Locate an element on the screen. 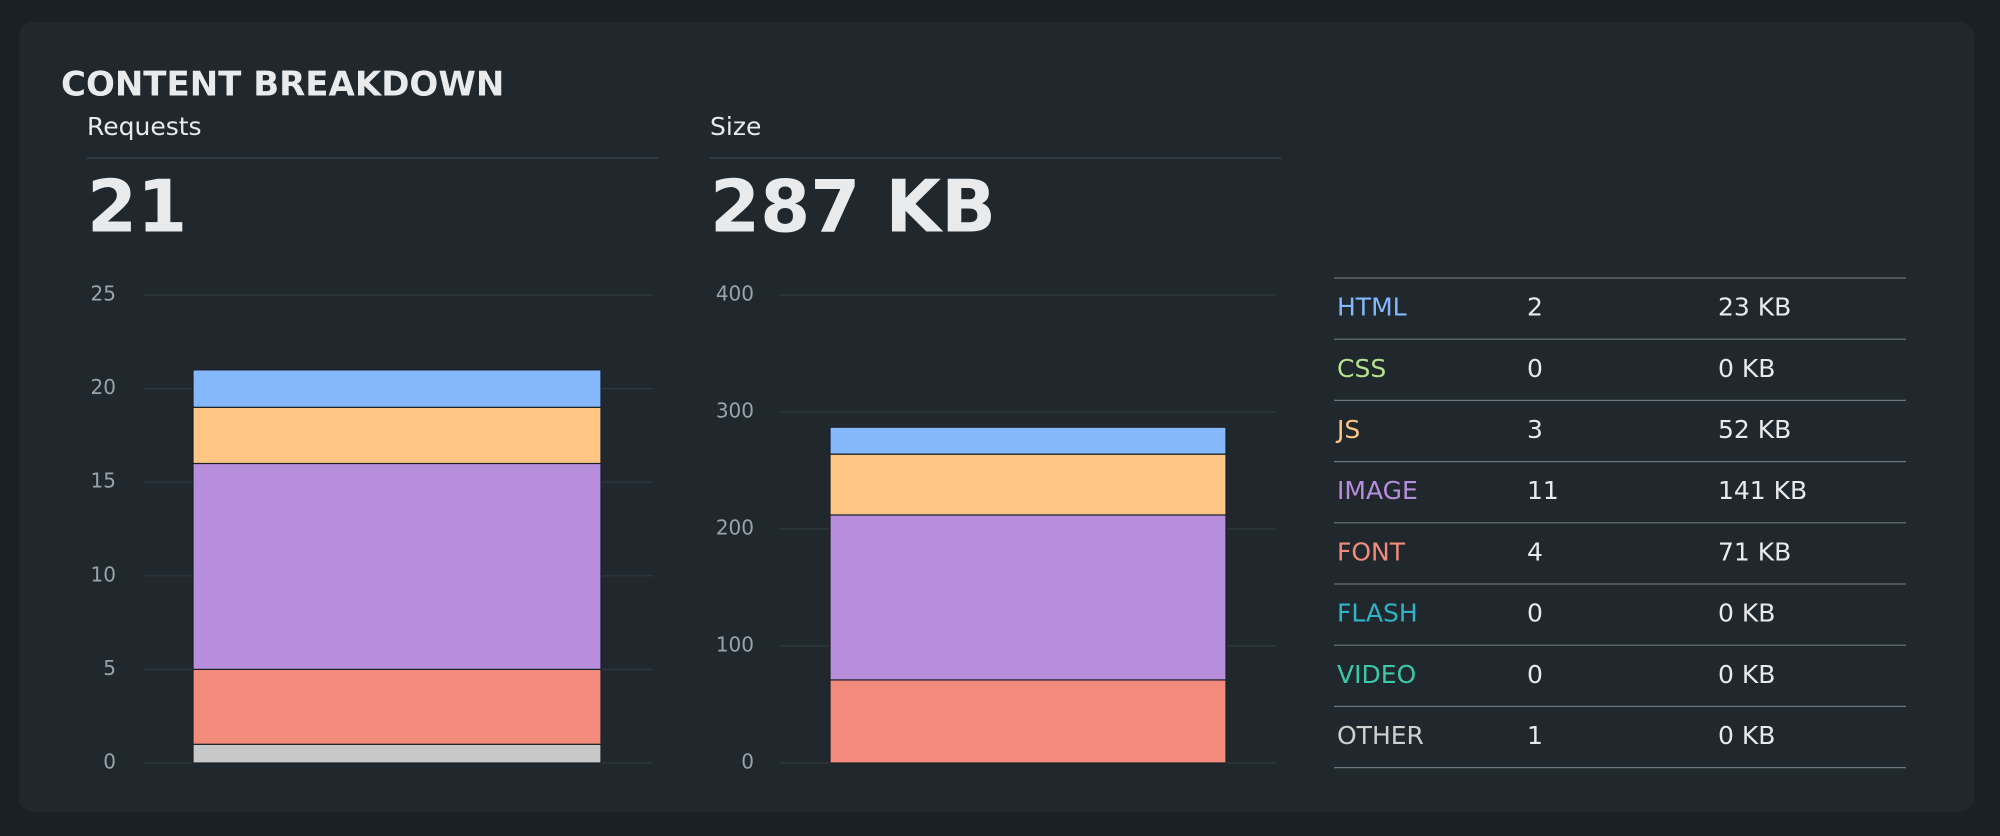 The height and width of the screenshot is (836, 2000). summary-value: 21 is located at coordinates (137, 207).